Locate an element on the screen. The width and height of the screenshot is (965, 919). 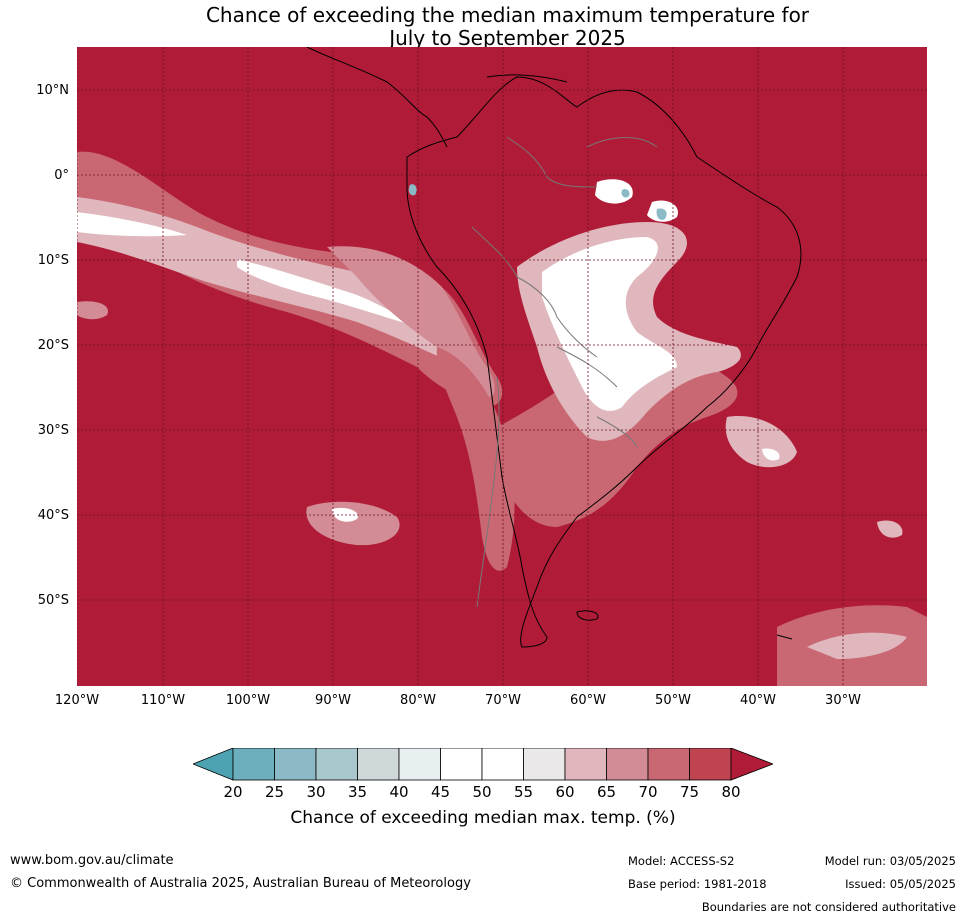
bom-url: www.bom.gov.au/climate is located at coordinates (92, 860).